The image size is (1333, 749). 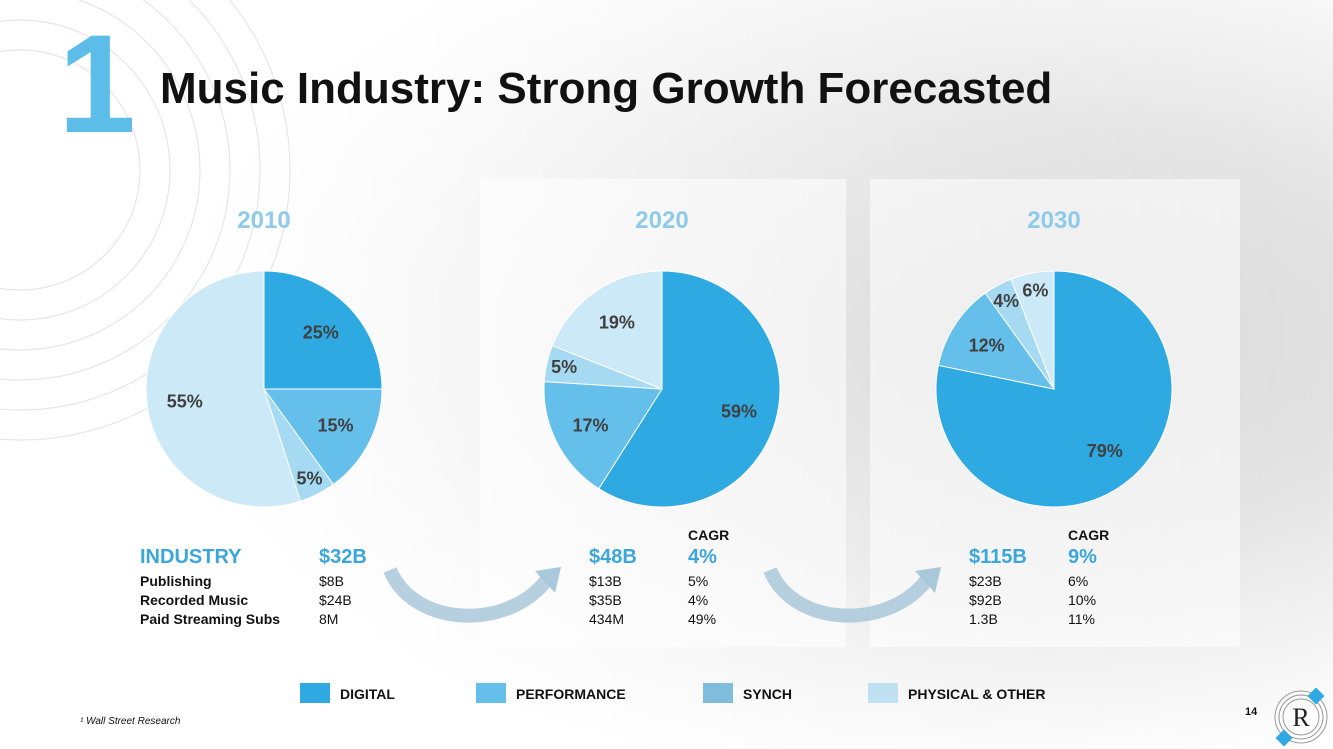 What do you see at coordinates (883, 693) in the screenshot?
I see `legend-swatch-physical` at bounding box center [883, 693].